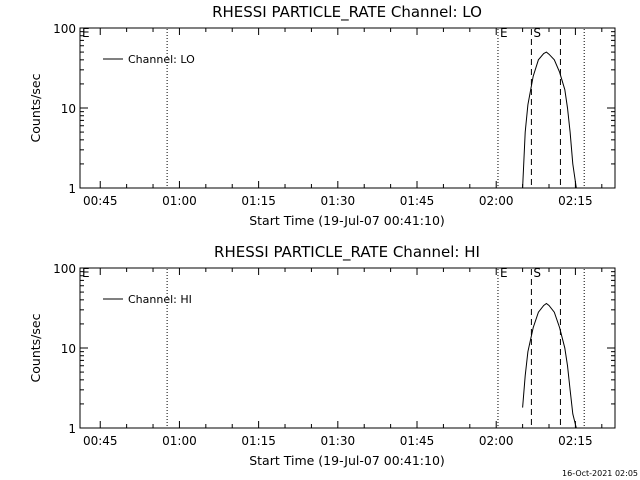 Image resolution: width=640 pixels, height=480 pixels. What do you see at coordinates (347, 12) in the screenshot?
I see `chart-title: RHESSI PARTICLE_RATE Channel: LO` at bounding box center [347, 12].